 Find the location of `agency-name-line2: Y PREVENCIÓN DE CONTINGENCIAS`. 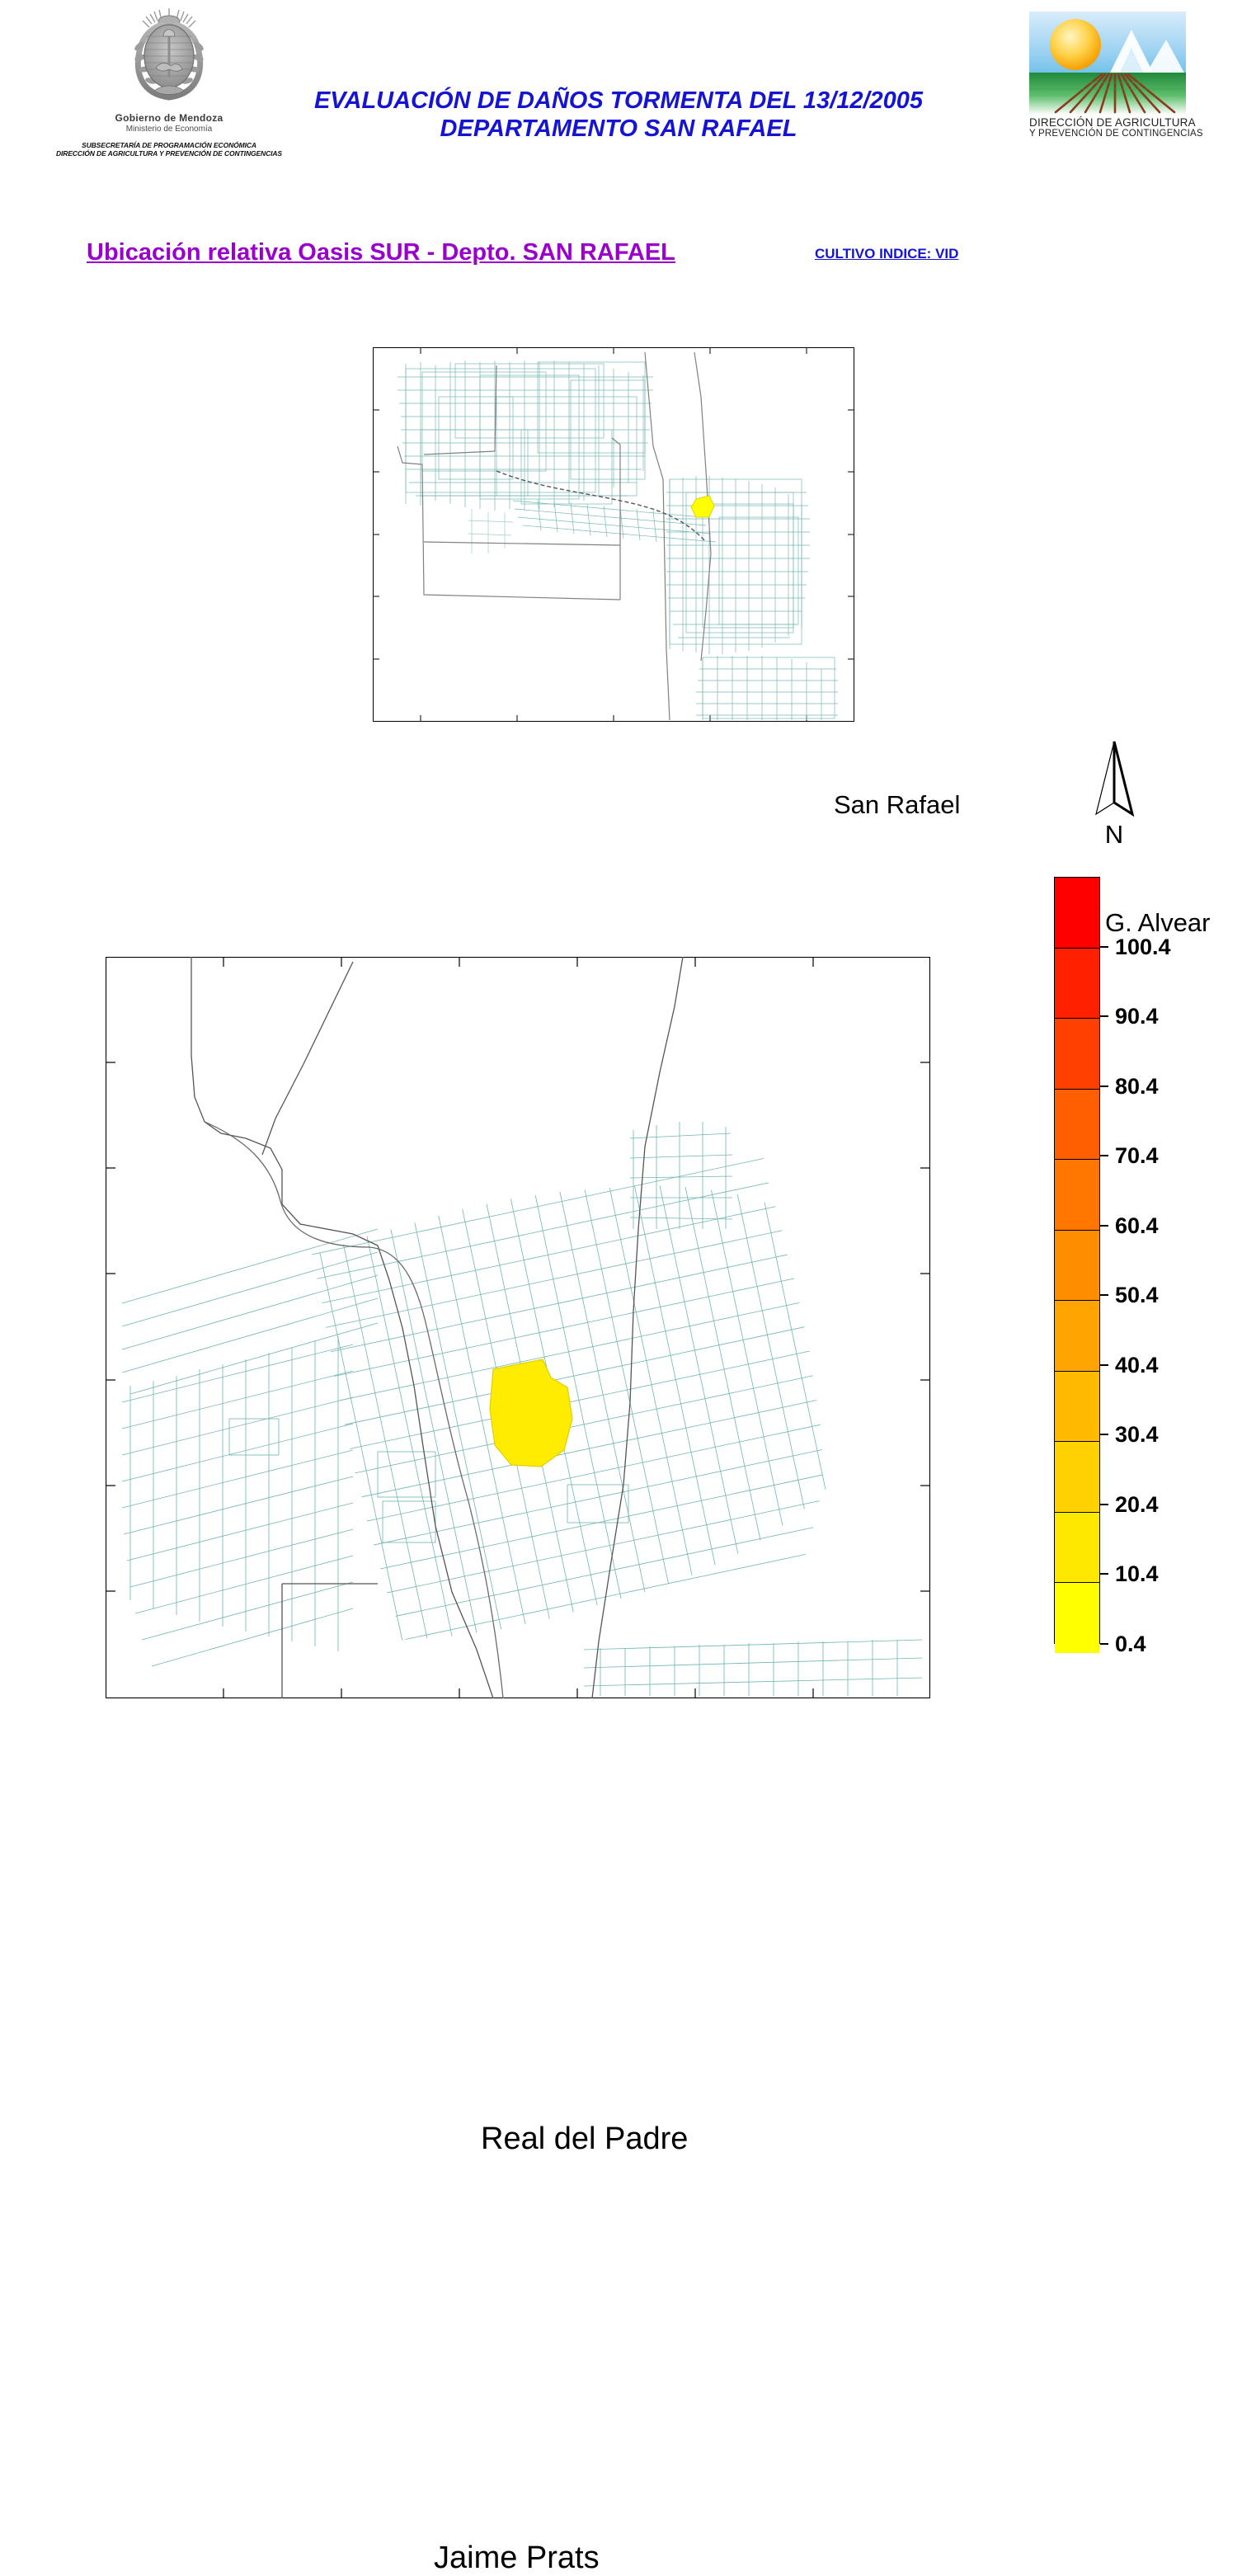

agency-name-line2: Y PREVENCIÓN DE CONTINGENCIAS is located at coordinates (1116, 134).